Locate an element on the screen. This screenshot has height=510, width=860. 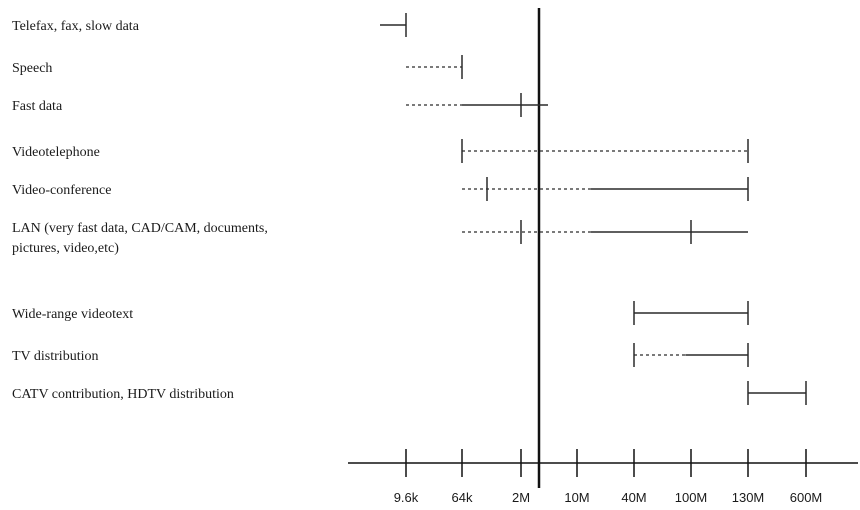
x-tick-label: 130M is located at coordinates (748, 497).